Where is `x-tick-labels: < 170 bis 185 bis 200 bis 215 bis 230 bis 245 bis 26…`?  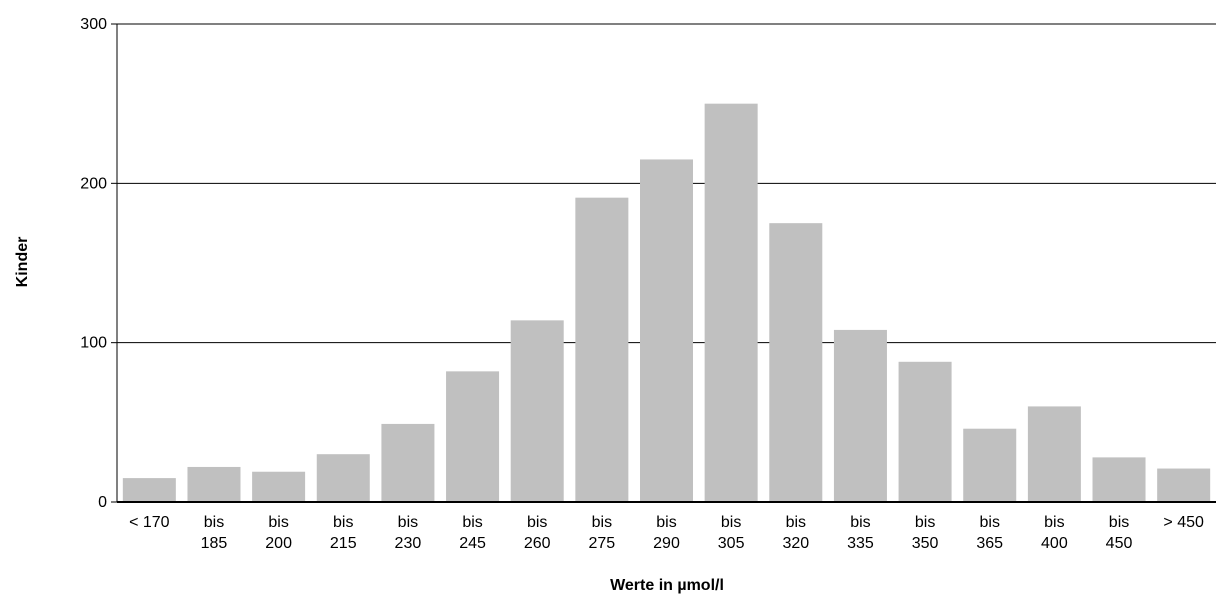
x-tick-labels: < 170 bis 185 bis 200 bis 215 bis 230 bis 245 bis 26… is located at coordinates (666, 533).